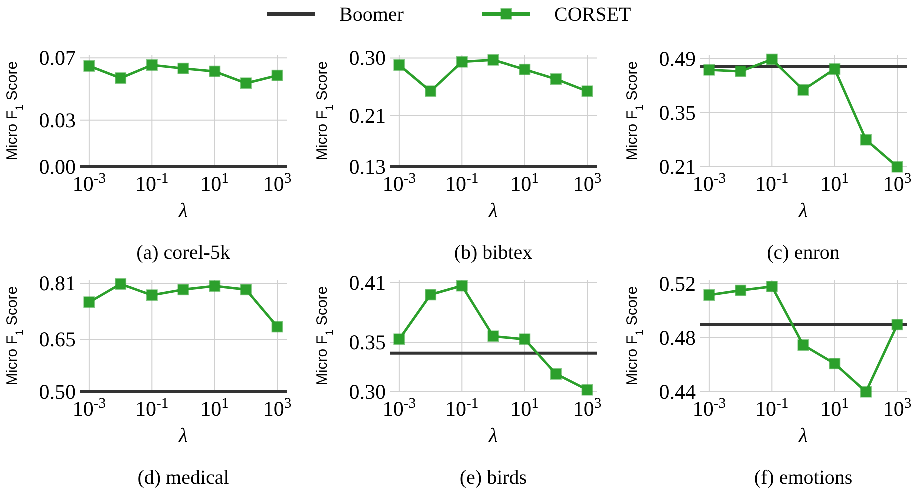 This screenshot has width=923, height=496. What do you see at coordinates (803, 253) in the screenshot?
I see `text: (c) enron` at bounding box center [803, 253].